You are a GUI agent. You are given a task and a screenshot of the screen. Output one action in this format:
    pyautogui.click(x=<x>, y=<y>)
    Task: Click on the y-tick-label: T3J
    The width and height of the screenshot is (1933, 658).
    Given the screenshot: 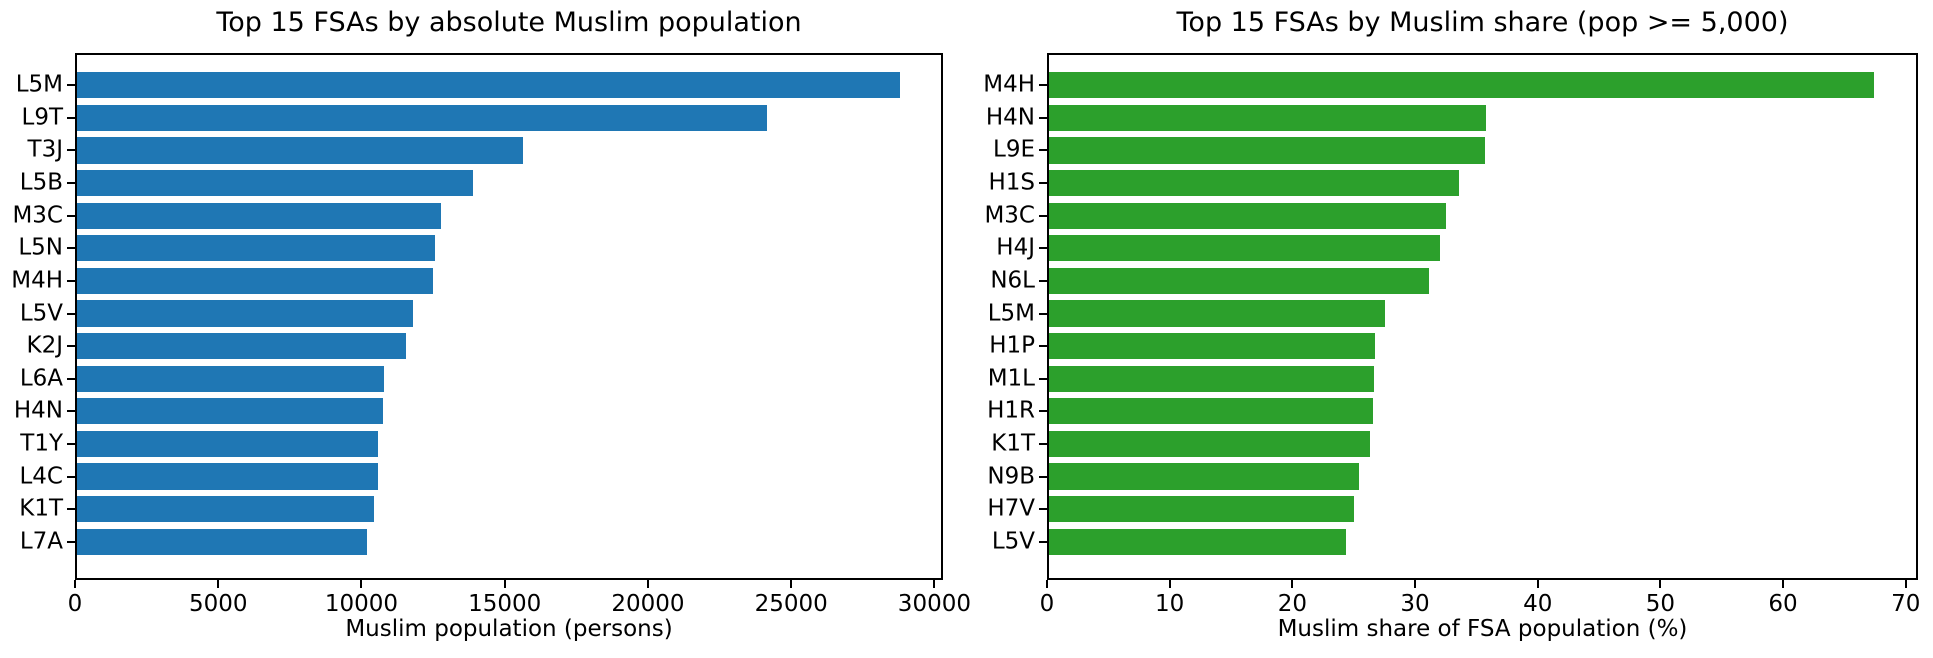 What is the action you would take?
    pyautogui.click(x=45, y=149)
    